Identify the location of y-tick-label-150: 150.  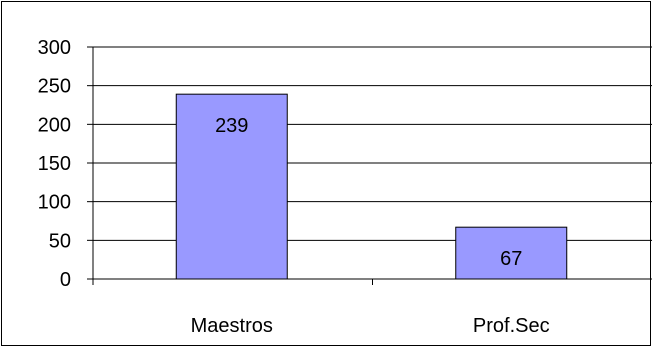
(54, 164).